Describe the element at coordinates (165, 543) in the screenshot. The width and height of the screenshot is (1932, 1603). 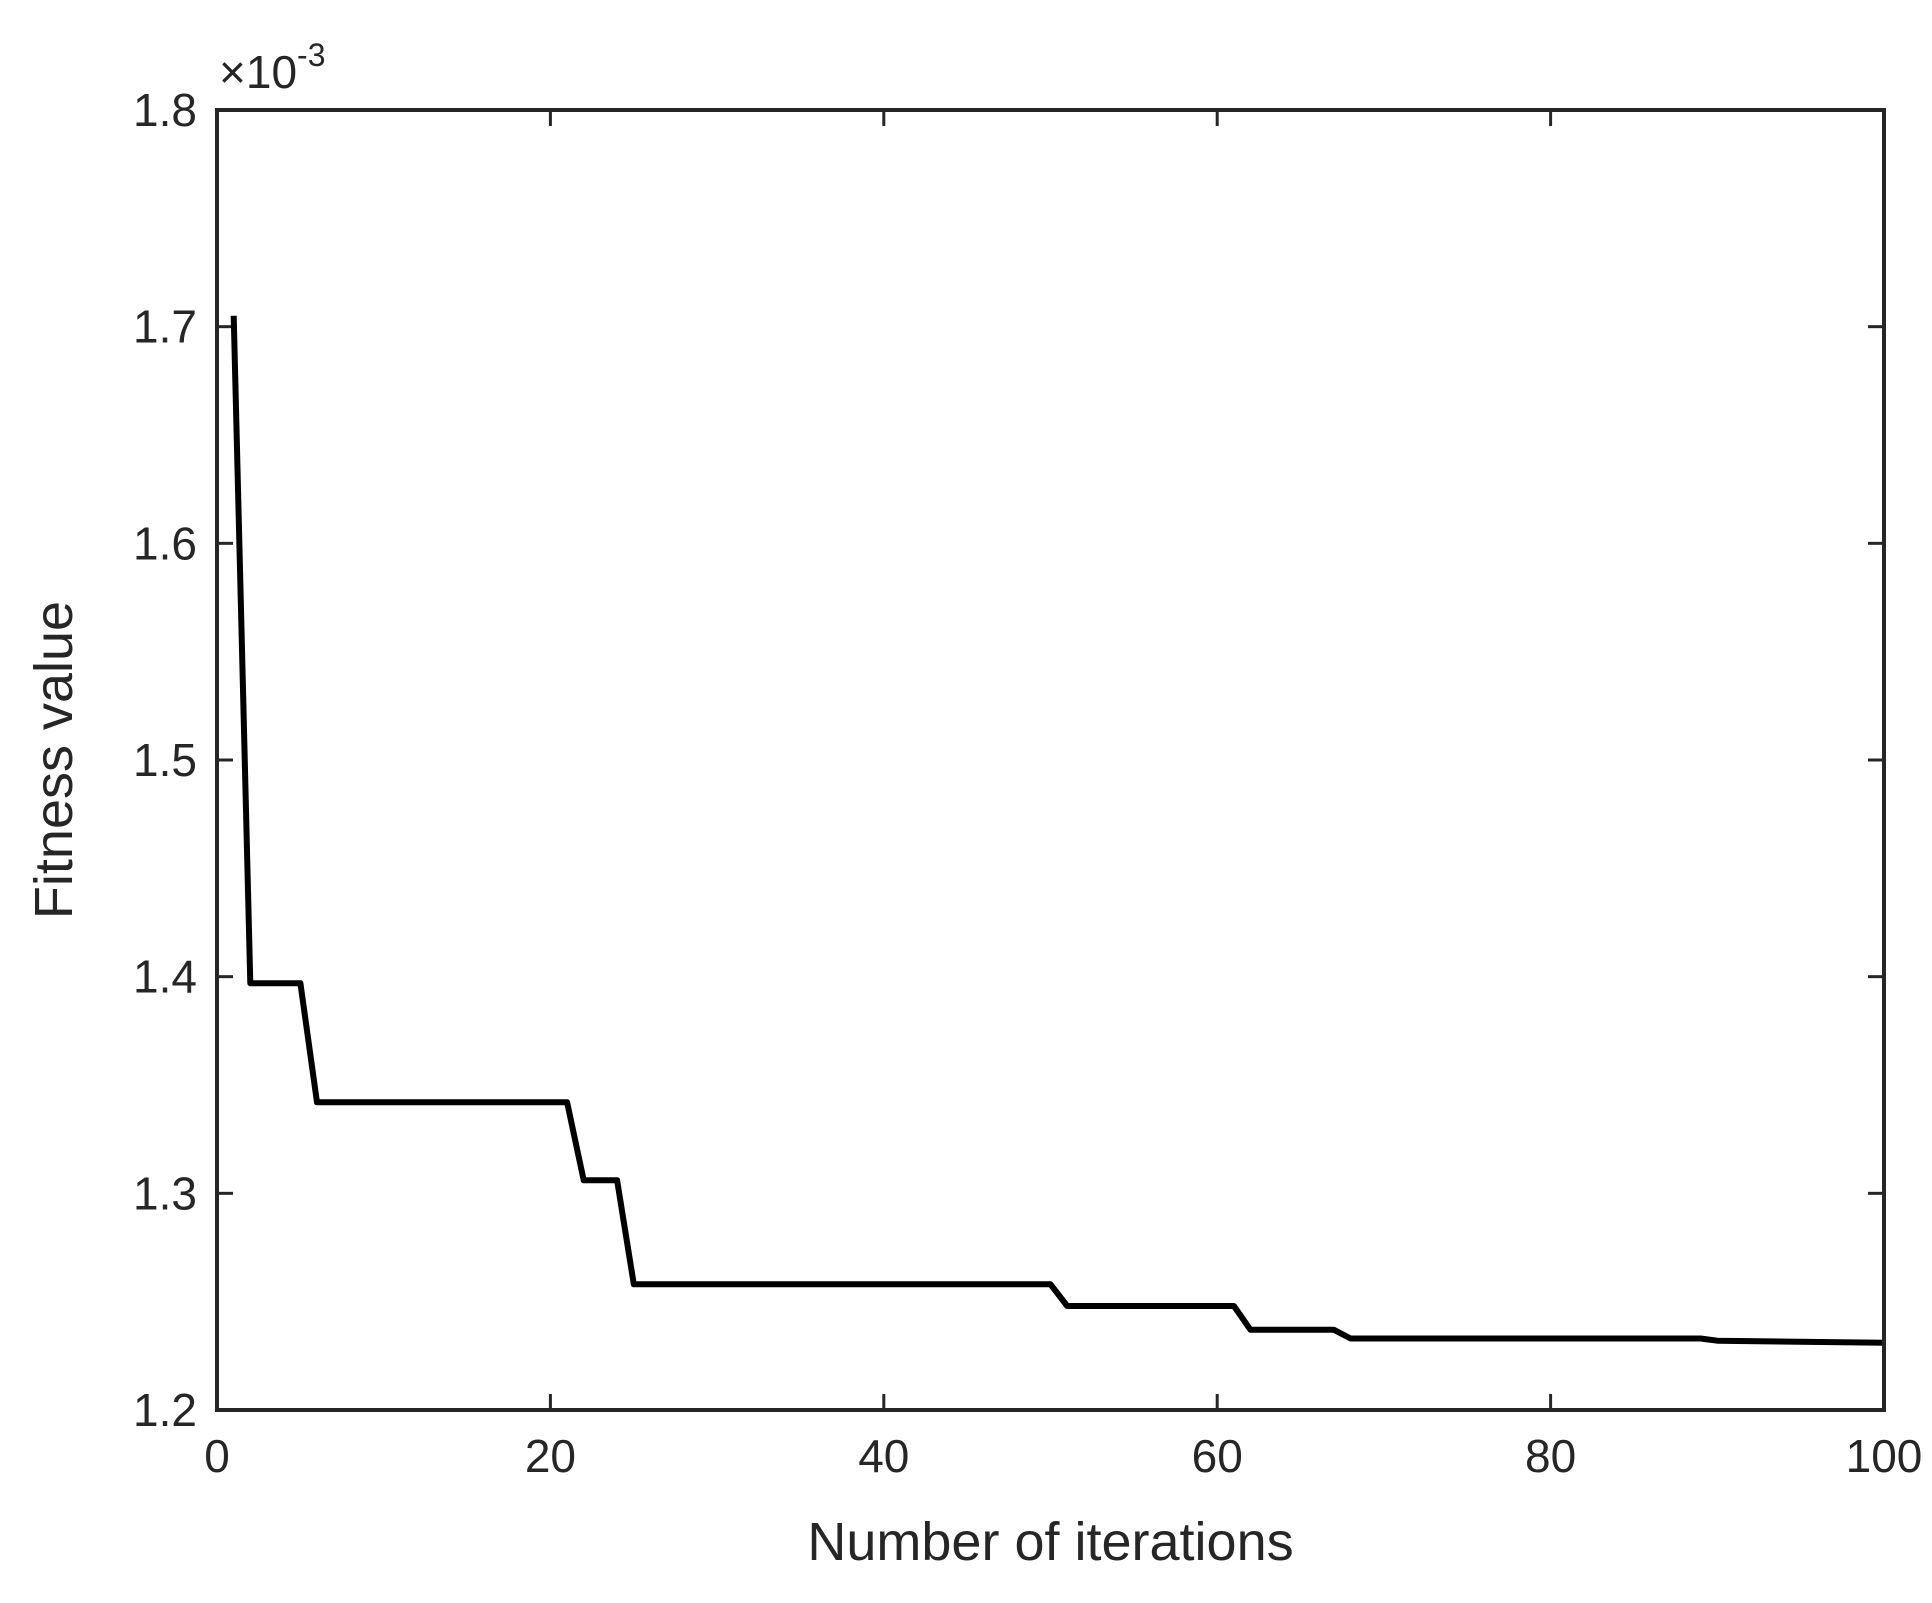
I see `y-tick-label: 1.6` at that location.